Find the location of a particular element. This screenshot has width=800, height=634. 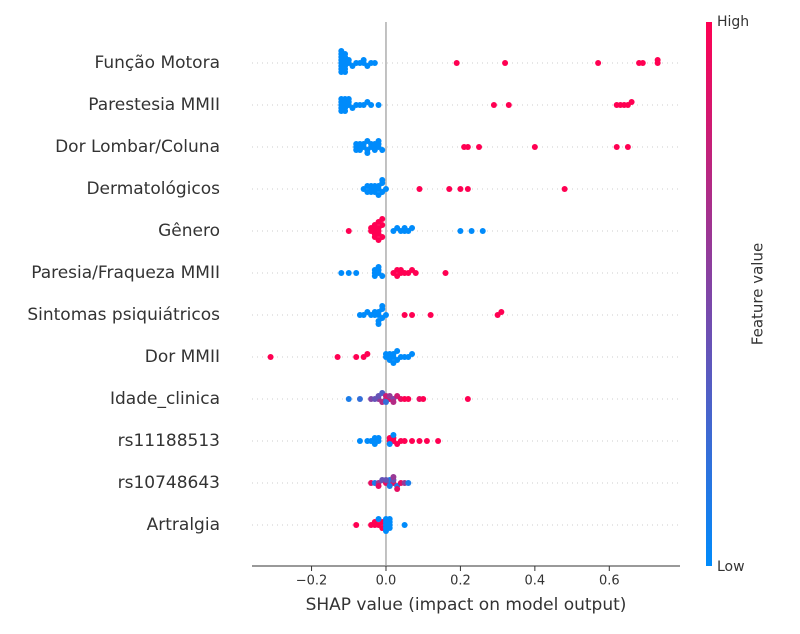

feature-label: Idade_clinica is located at coordinates (165, 399).